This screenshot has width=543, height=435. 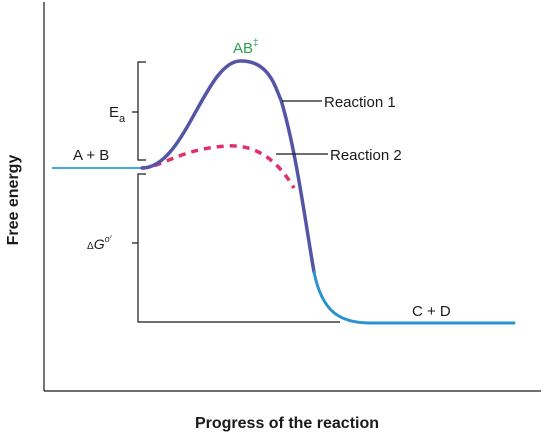 What do you see at coordinates (287, 423) in the screenshot?
I see `x-axis-label: Progress of the reaction` at bounding box center [287, 423].